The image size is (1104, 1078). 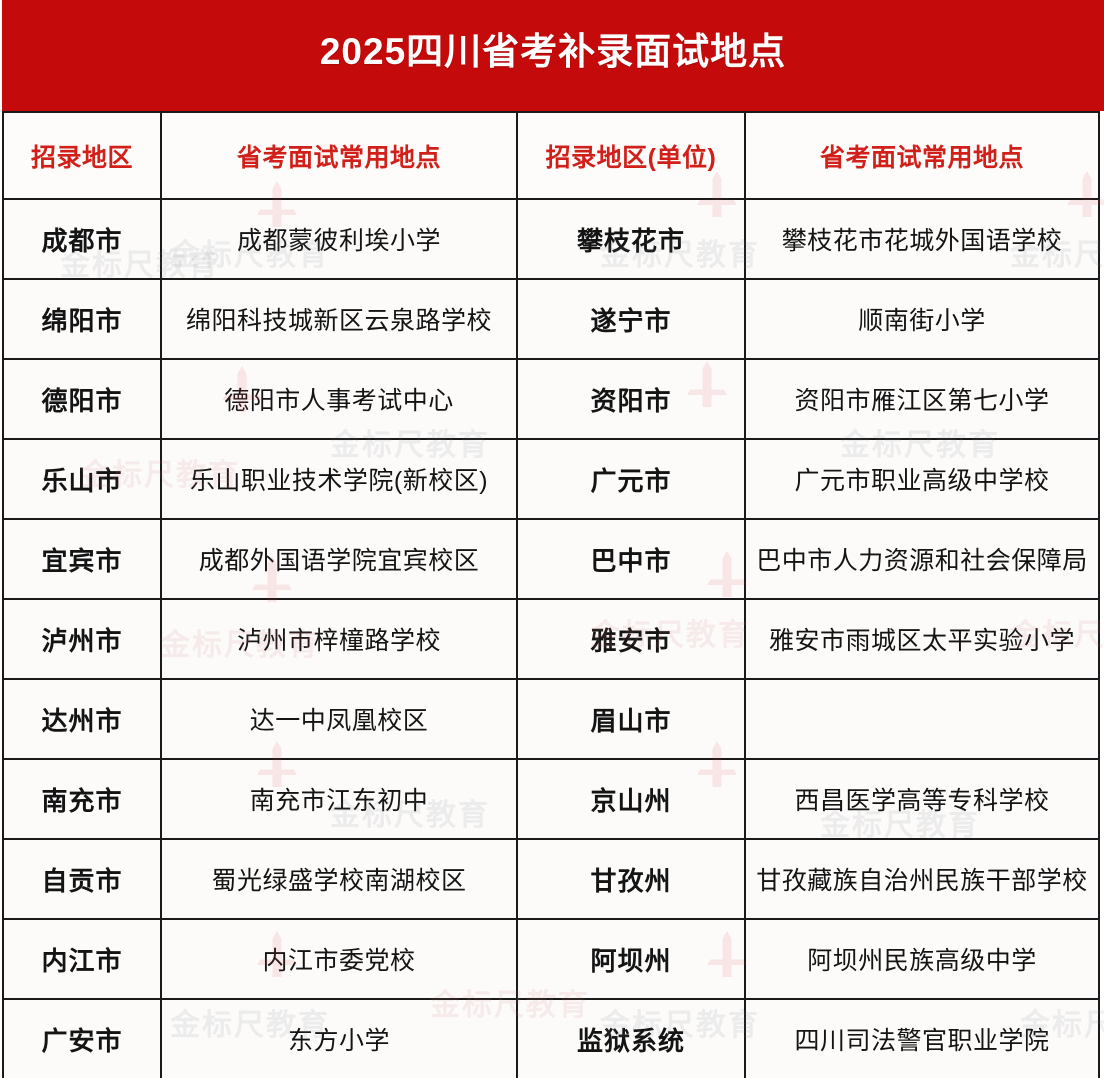 I want to click on cell-region-right: 京山州, so click(x=631, y=799).